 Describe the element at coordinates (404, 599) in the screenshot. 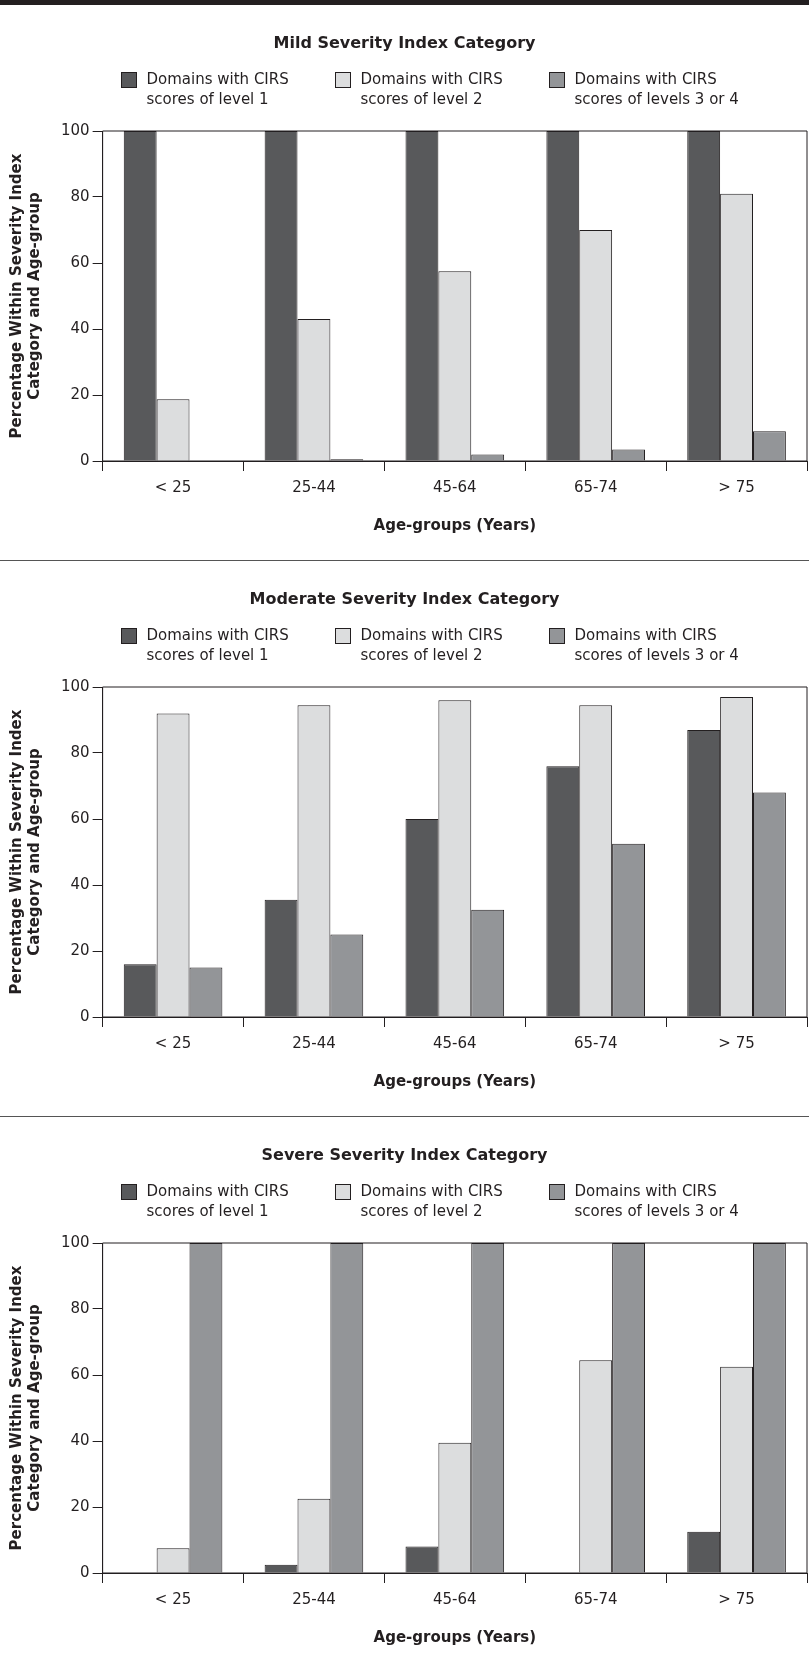

I see `chart-title: Moderate Severity Index Category` at that location.